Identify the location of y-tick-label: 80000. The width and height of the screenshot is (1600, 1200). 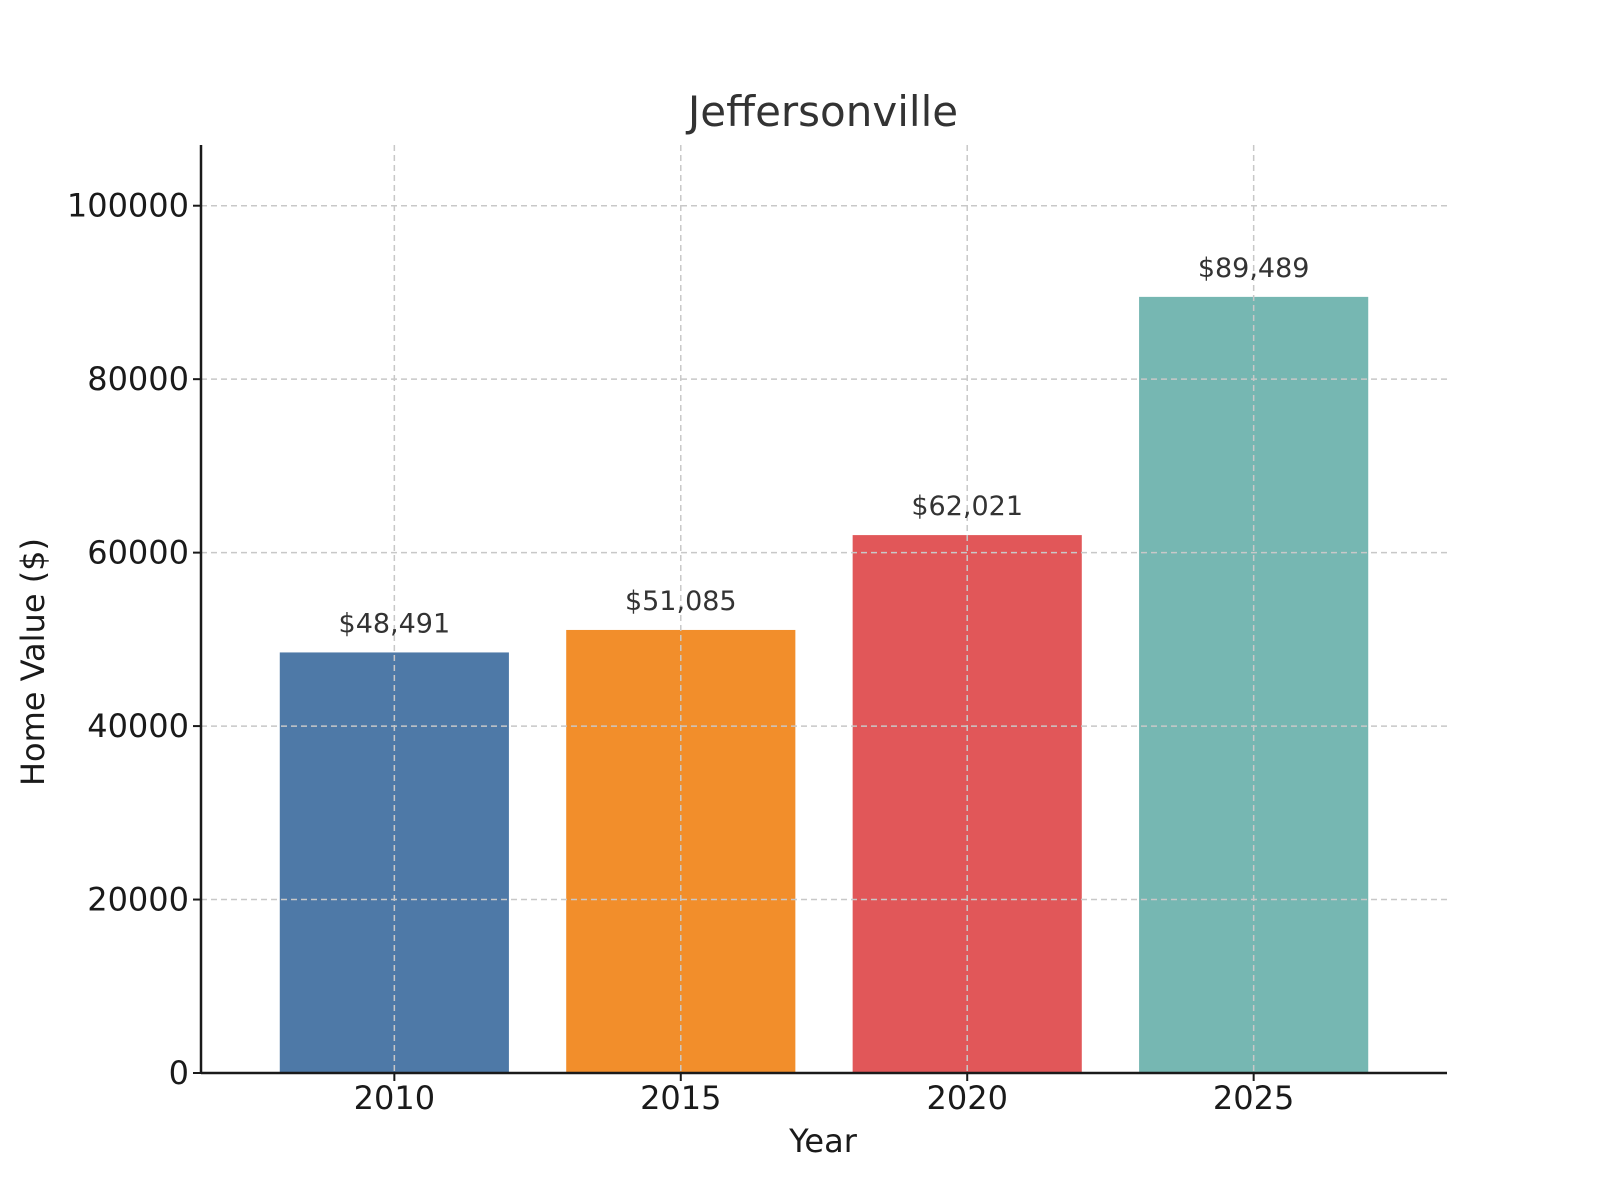
(138, 379).